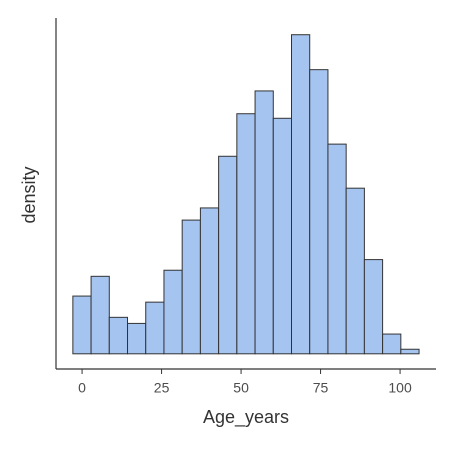 This screenshot has width=456, height=453. I want to click on y-axis-label: density, so click(29, 194).